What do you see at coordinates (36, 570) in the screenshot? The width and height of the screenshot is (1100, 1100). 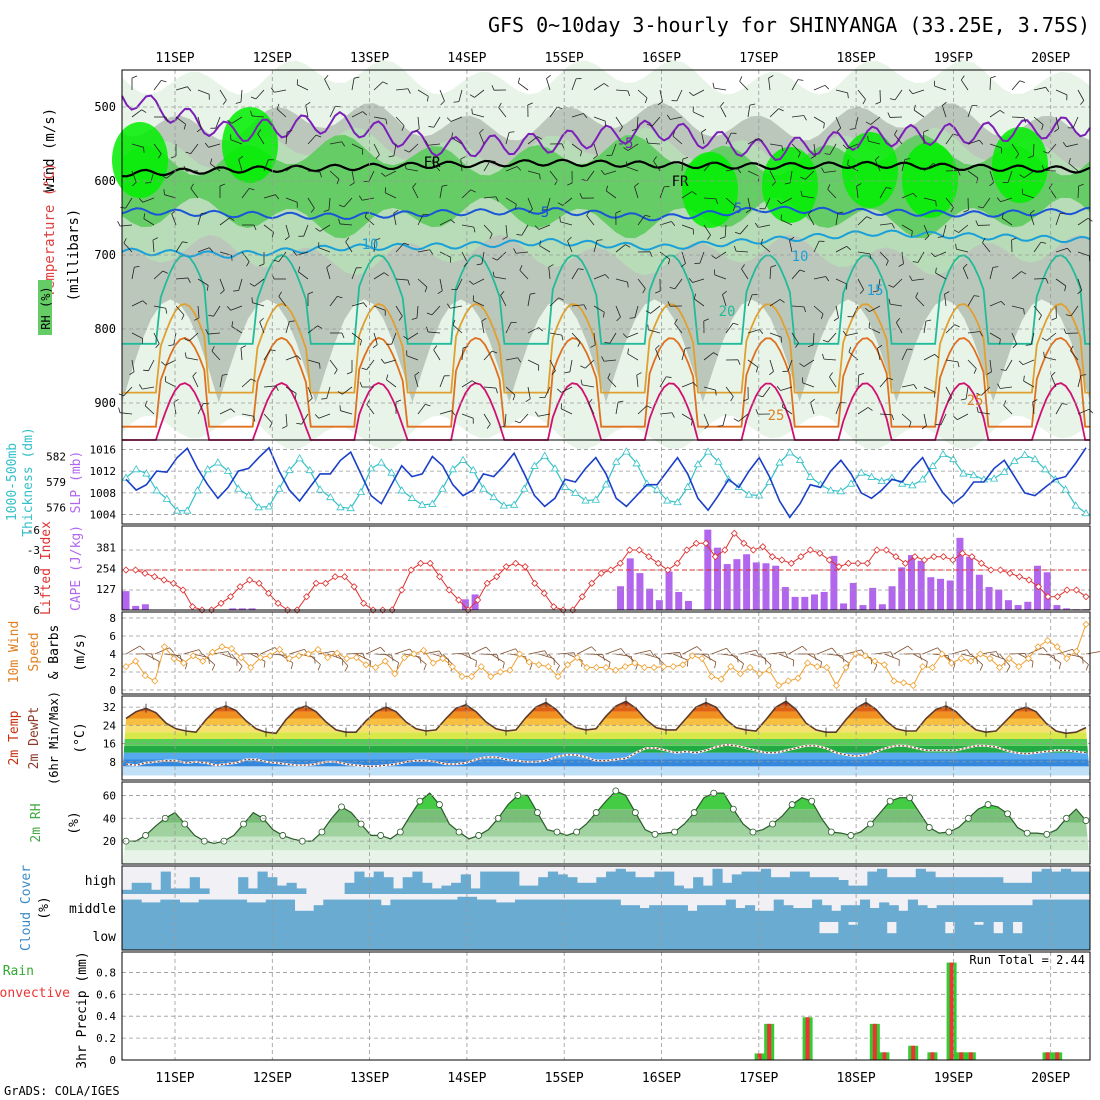 I see `y-tick-label-li: 0` at bounding box center [36, 570].